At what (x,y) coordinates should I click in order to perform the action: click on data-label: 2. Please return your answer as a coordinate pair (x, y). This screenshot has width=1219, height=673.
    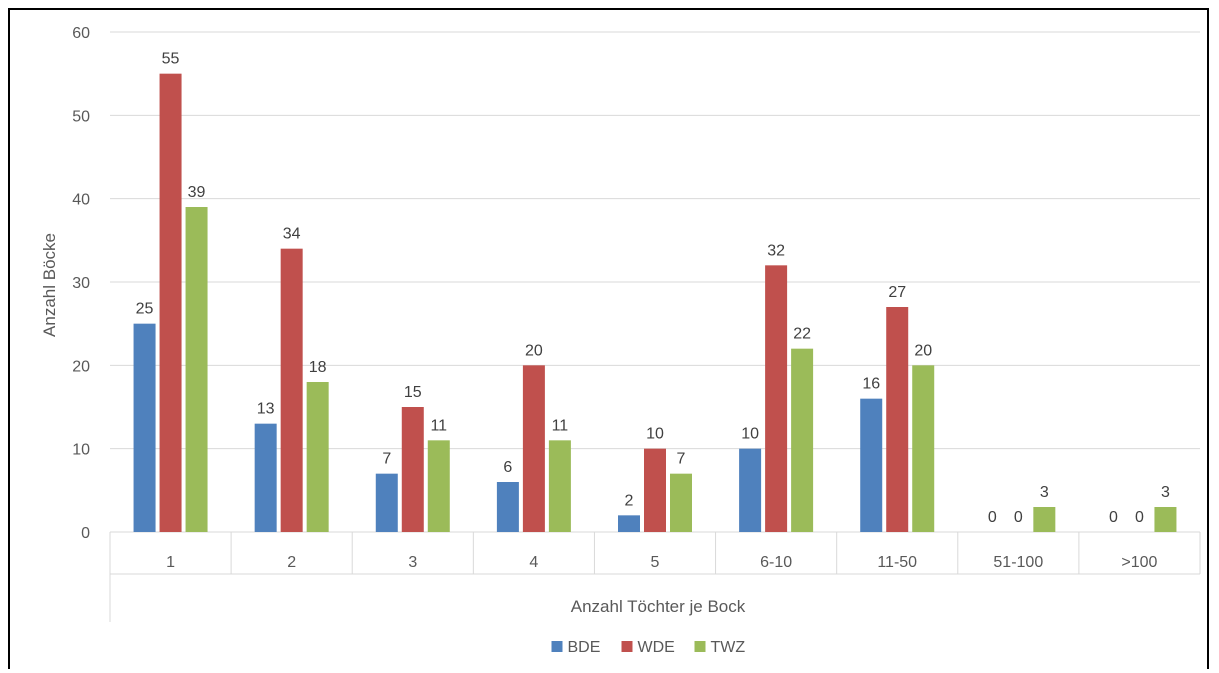
    Looking at the image, I should click on (629, 500).